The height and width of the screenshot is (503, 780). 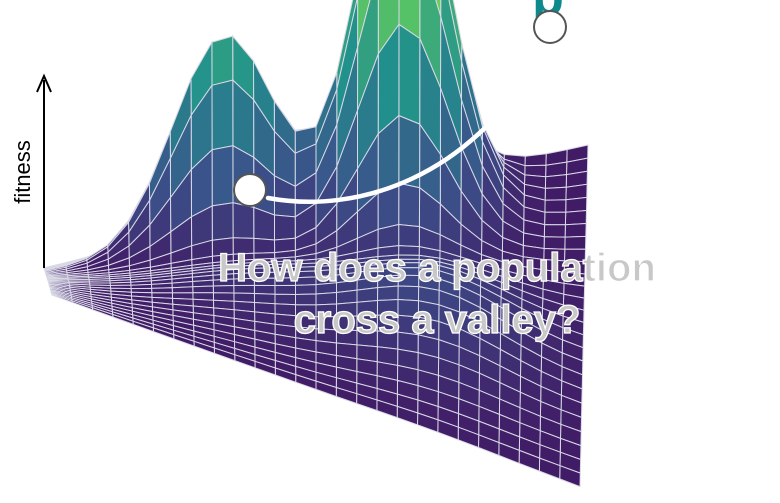 What do you see at coordinates (437, 268) in the screenshot?
I see `question-line-1: How does a population` at bounding box center [437, 268].